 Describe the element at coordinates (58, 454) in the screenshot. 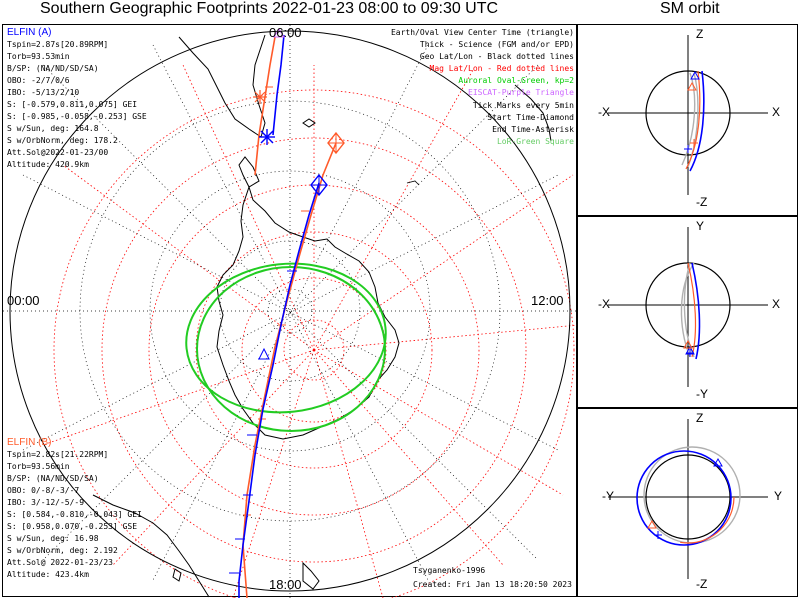

I see `elfin-b-line: Tspin=2.82s[21.22RPM]` at that location.